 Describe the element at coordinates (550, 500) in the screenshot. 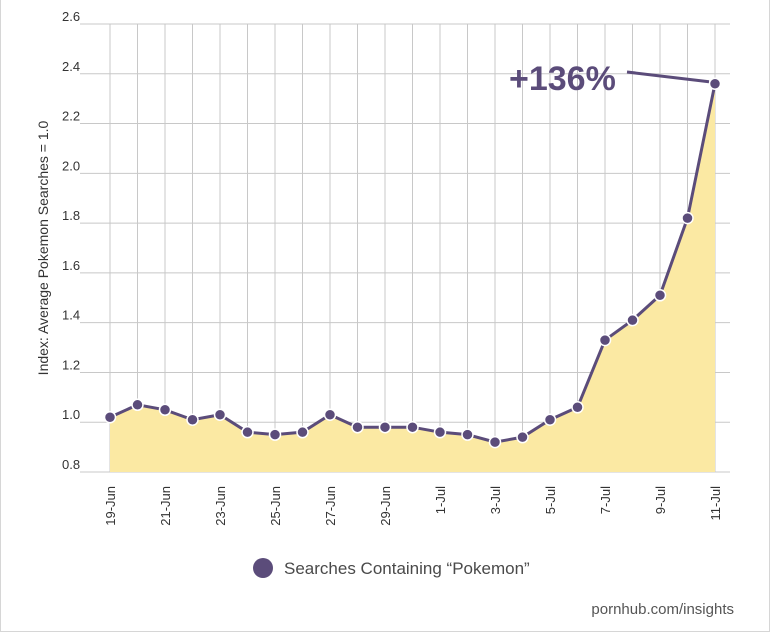

I see `x-tick-label: 5-Jul` at that location.